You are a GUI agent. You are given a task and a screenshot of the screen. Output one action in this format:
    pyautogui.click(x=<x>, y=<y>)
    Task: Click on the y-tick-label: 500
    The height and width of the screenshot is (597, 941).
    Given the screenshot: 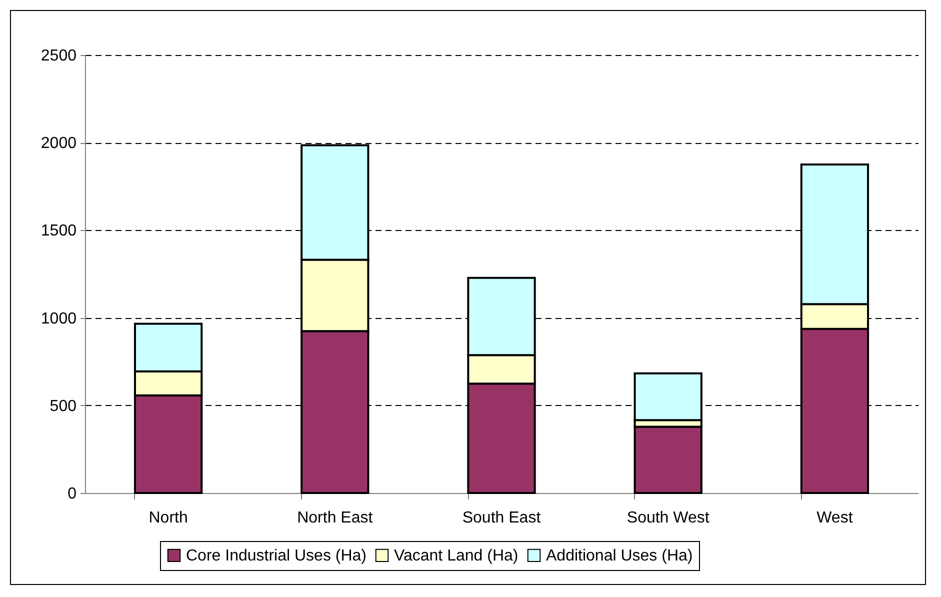 What is the action you would take?
    pyautogui.click(x=63, y=406)
    